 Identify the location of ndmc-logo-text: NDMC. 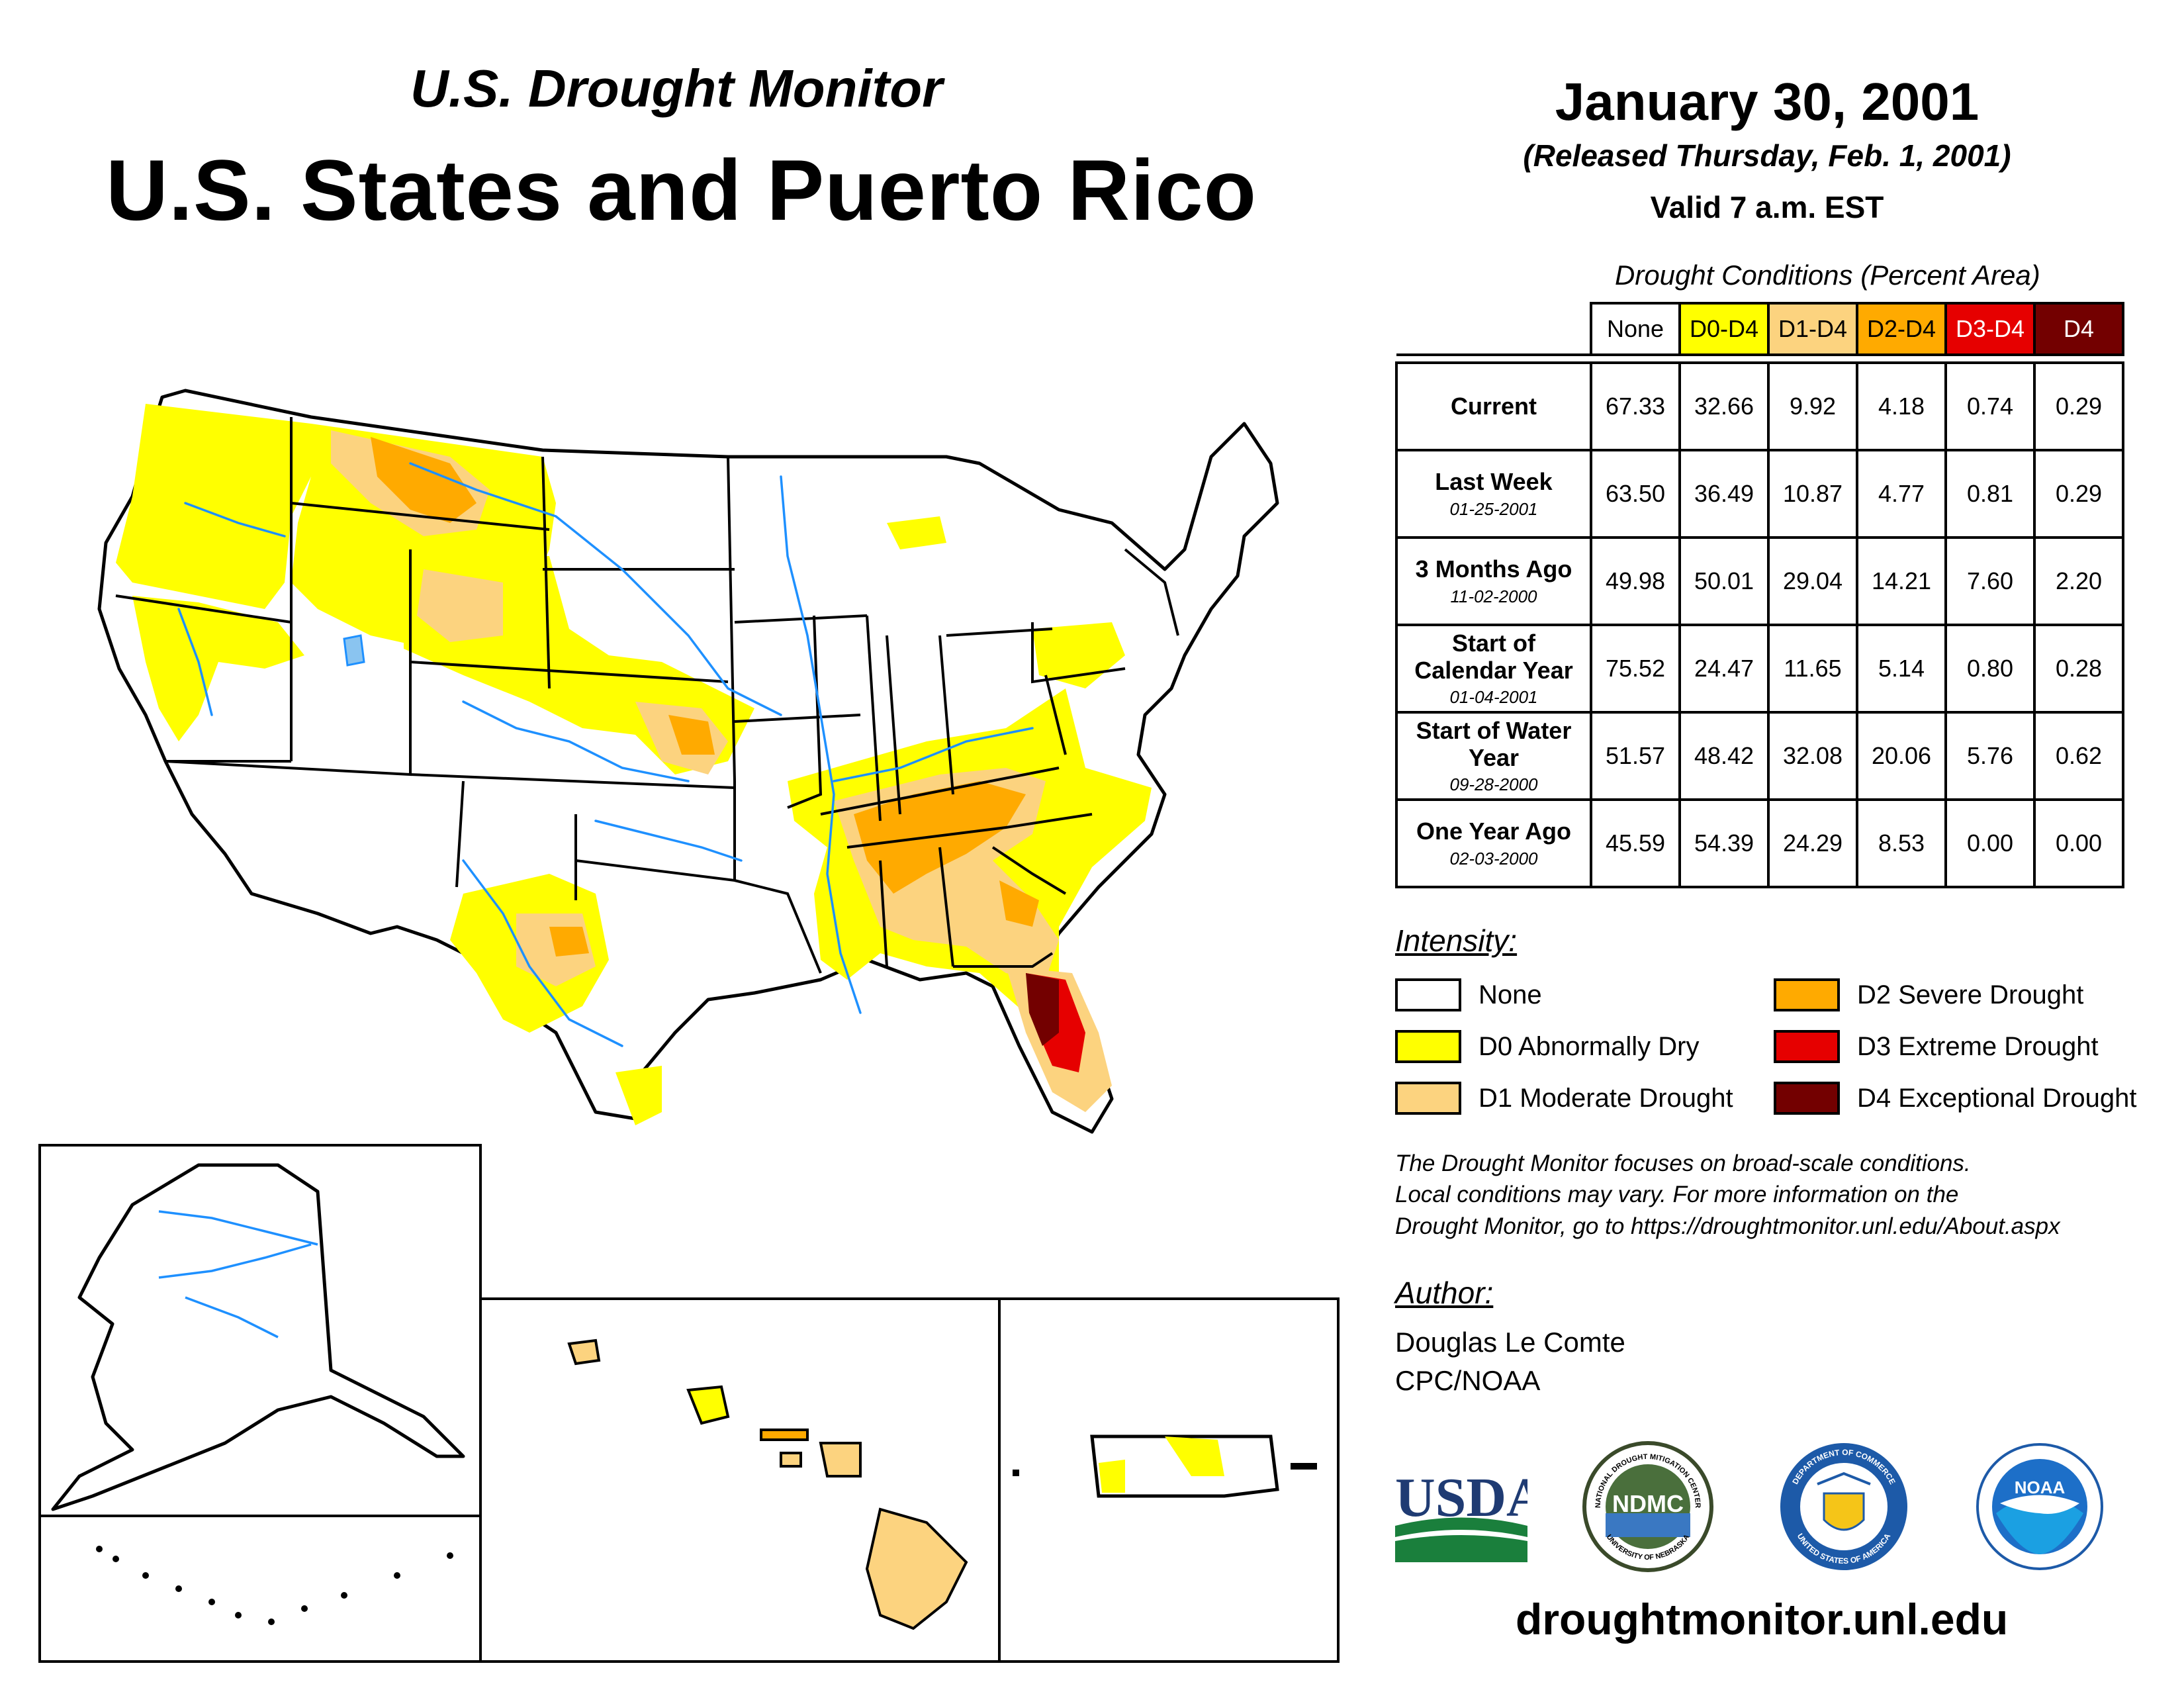
(1648, 1503).